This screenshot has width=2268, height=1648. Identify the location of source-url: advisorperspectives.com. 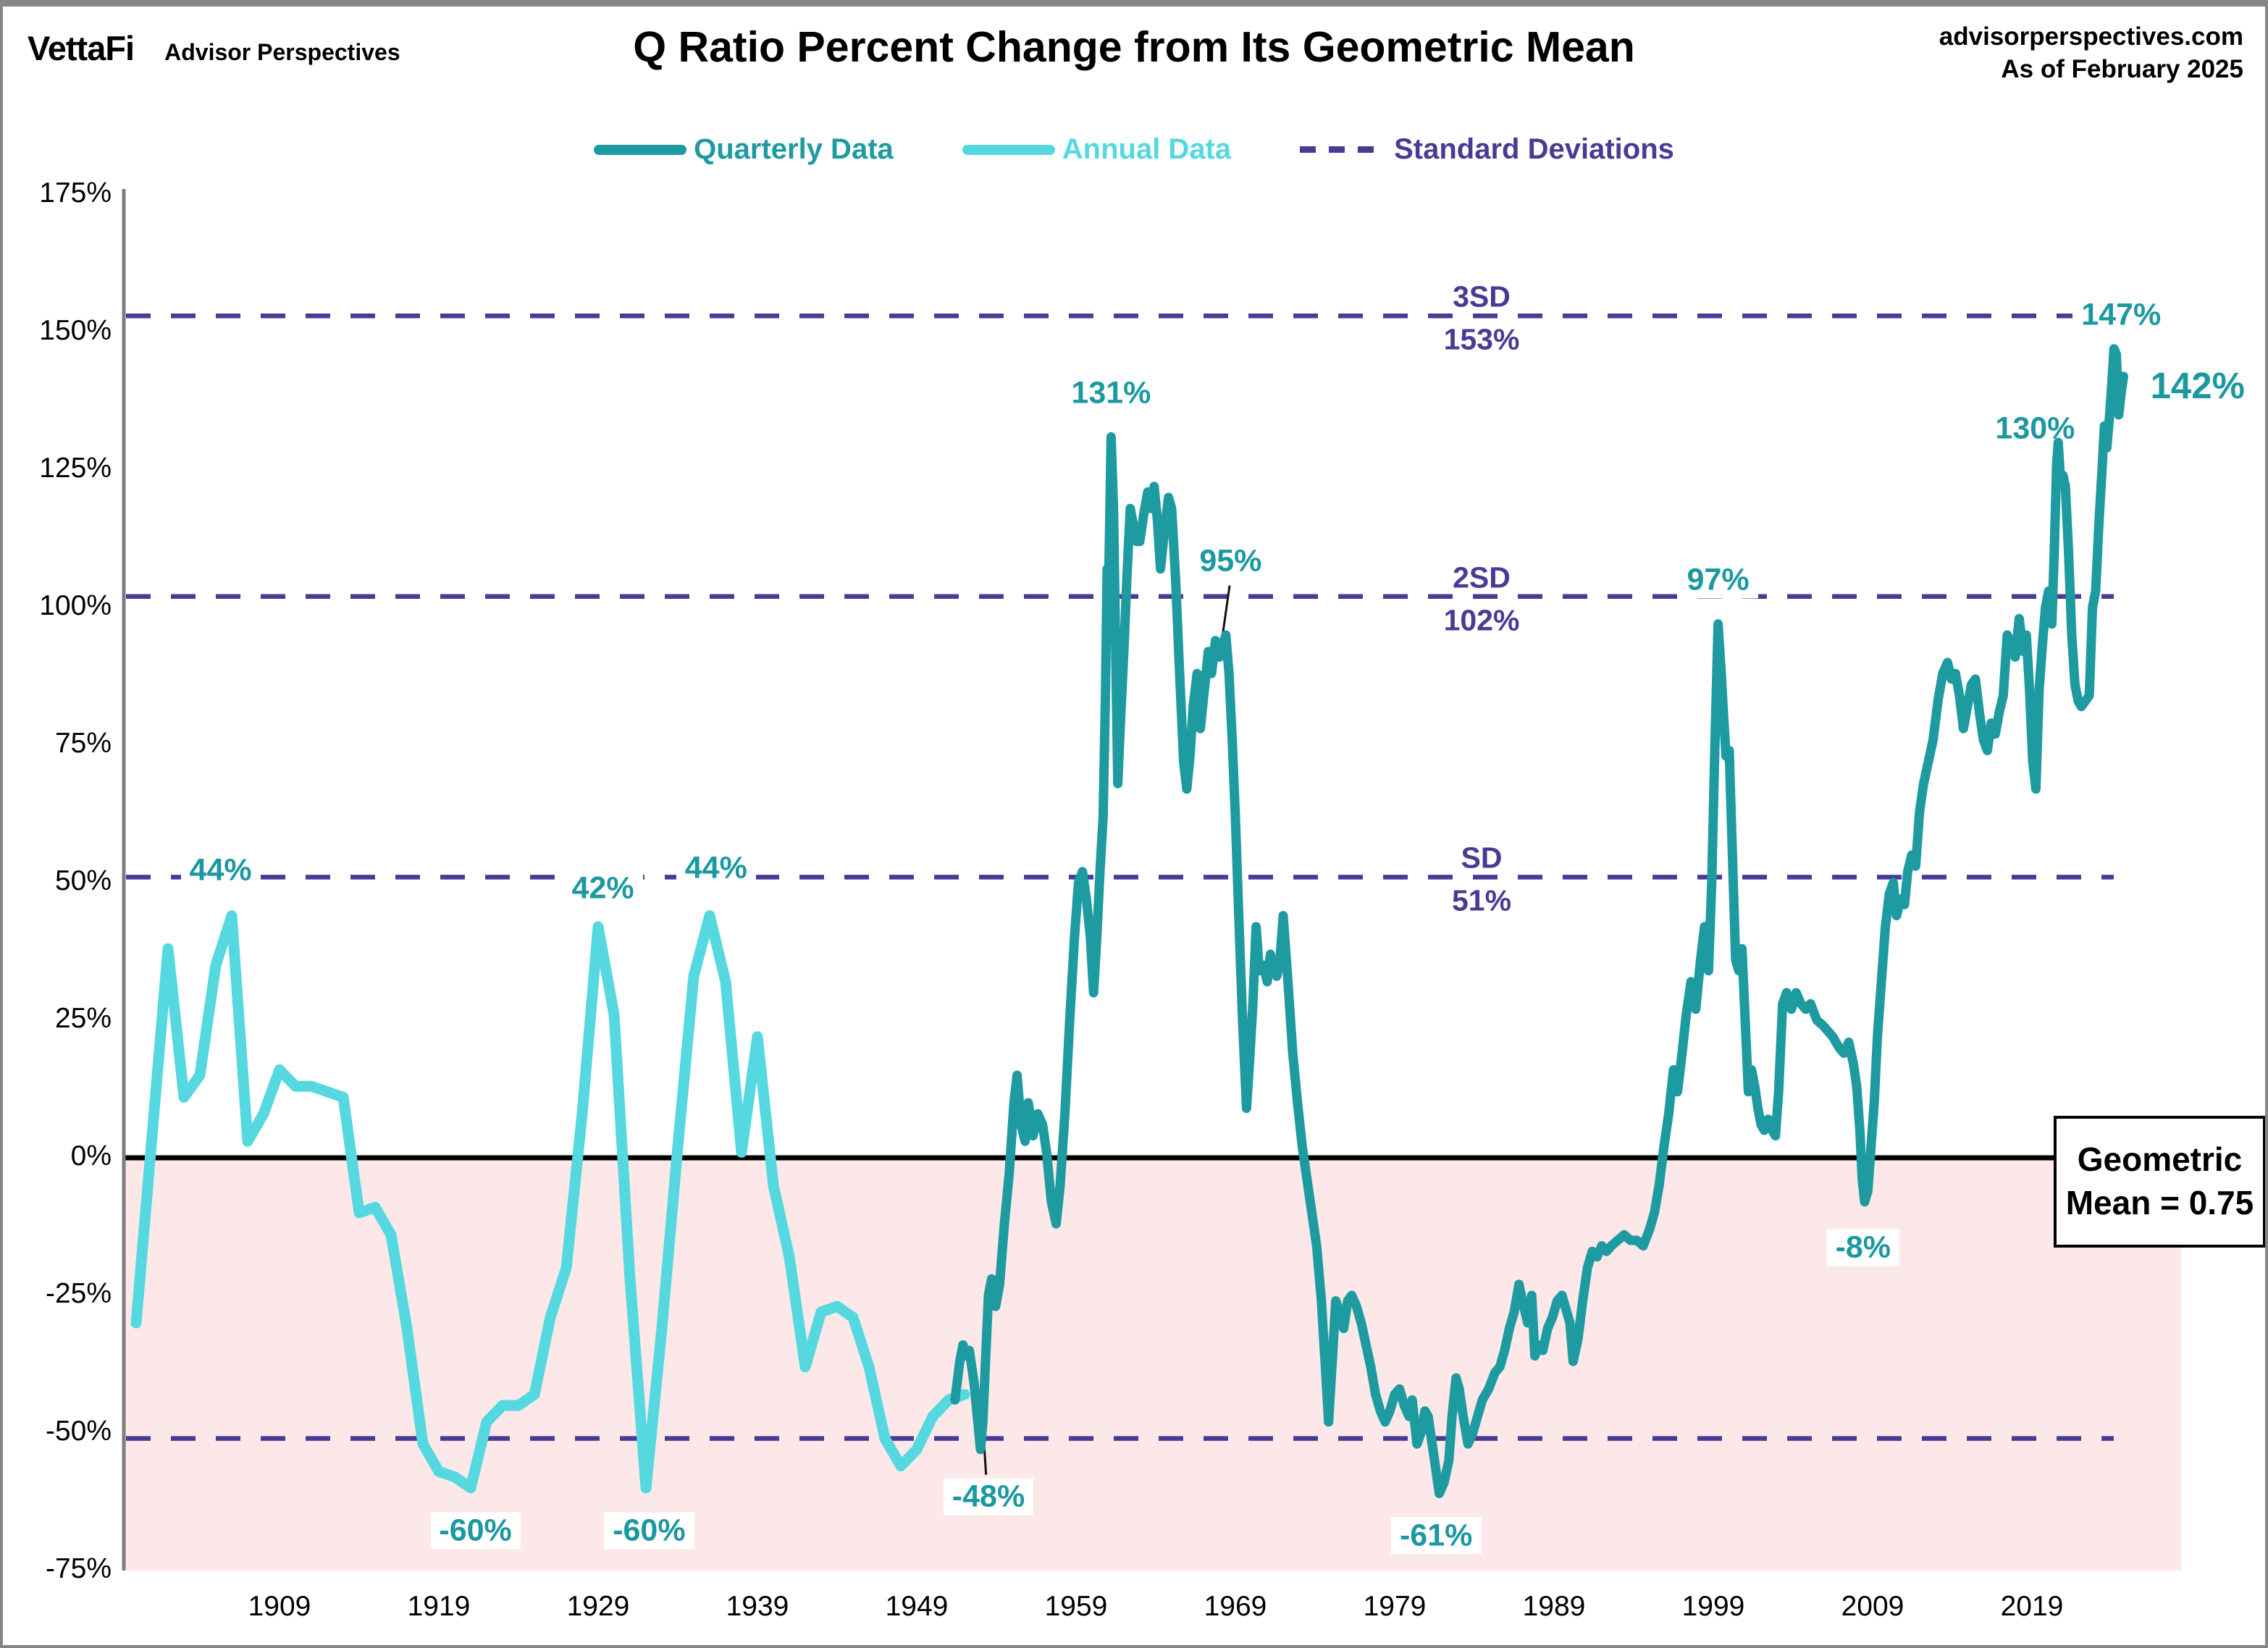
(2091, 36).